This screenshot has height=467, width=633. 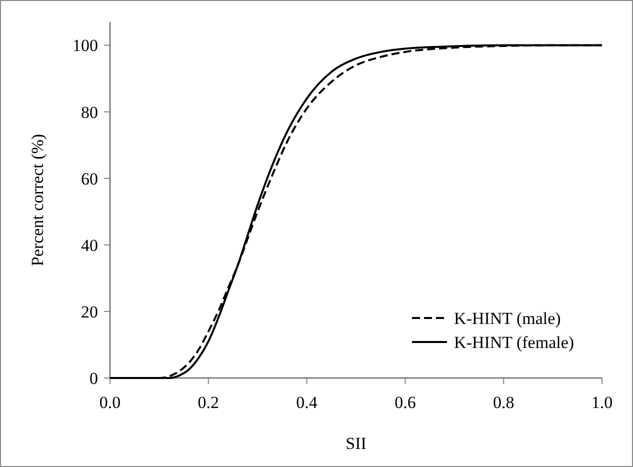 What do you see at coordinates (356, 443) in the screenshot?
I see `x-axis-title: SII` at bounding box center [356, 443].